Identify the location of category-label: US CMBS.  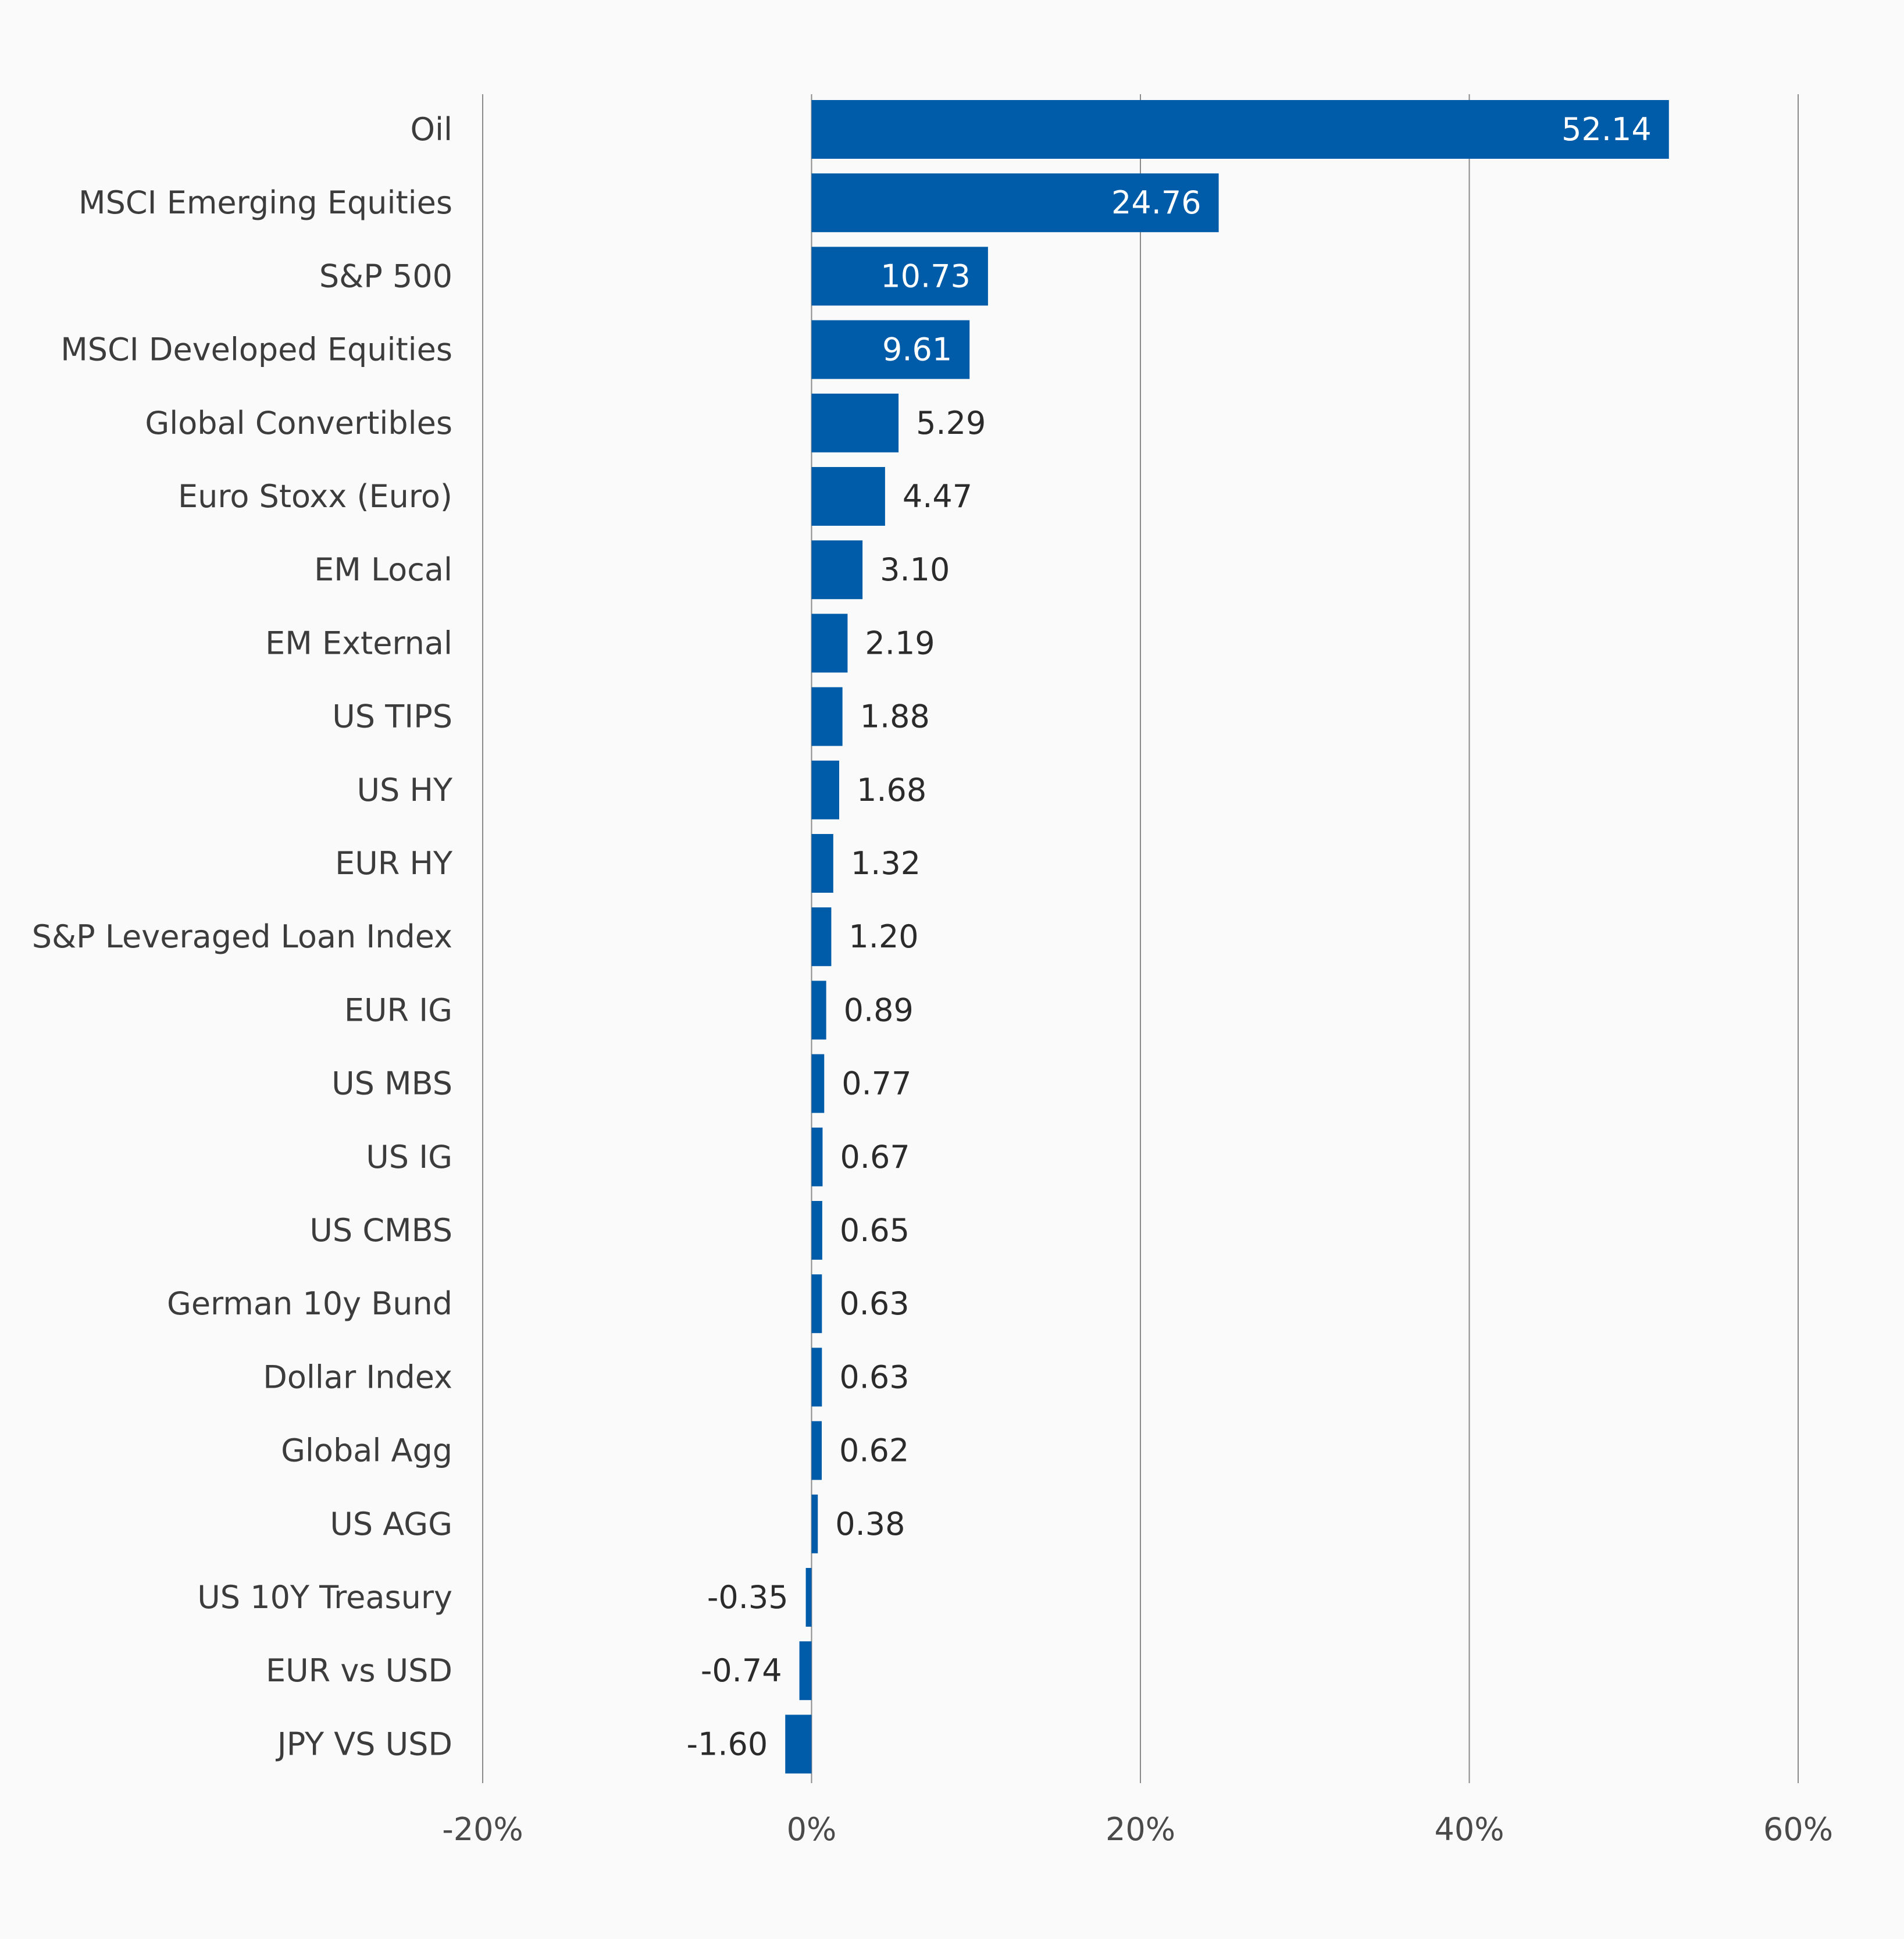
(381, 1230).